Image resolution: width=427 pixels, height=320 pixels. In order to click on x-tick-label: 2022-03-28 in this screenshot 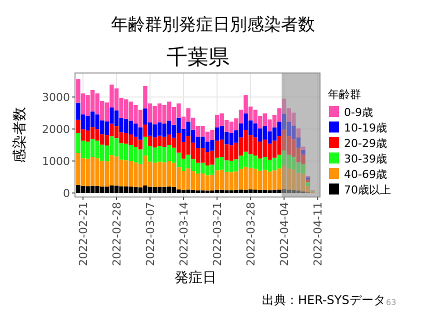, I will do `click(251, 234)`.